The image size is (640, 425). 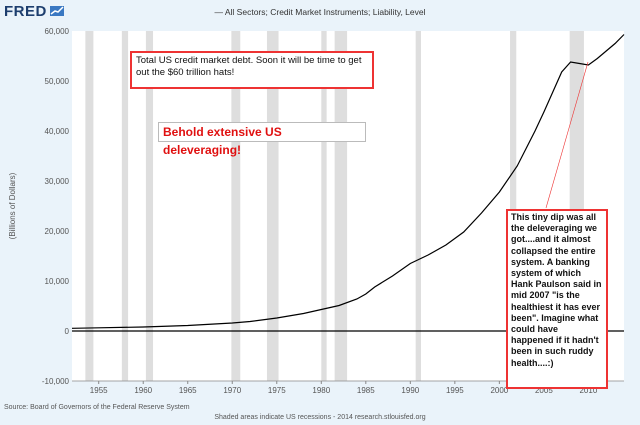 I want to click on dip-pointer-line, so click(x=567, y=135).